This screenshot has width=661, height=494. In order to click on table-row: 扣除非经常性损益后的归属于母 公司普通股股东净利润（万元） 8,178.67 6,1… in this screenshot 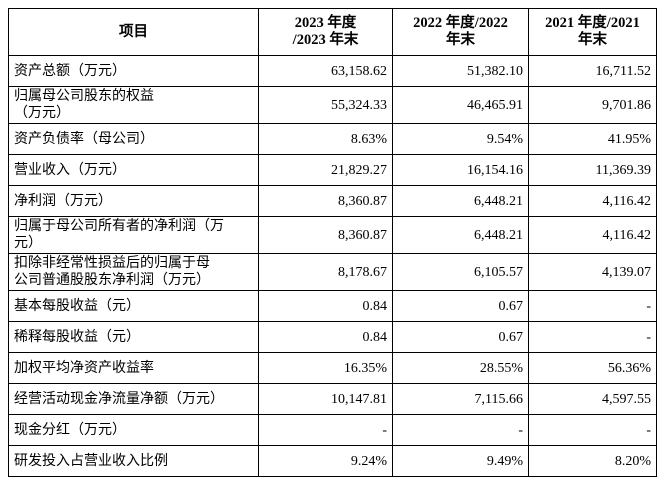, I will do `click(332, 272)`.